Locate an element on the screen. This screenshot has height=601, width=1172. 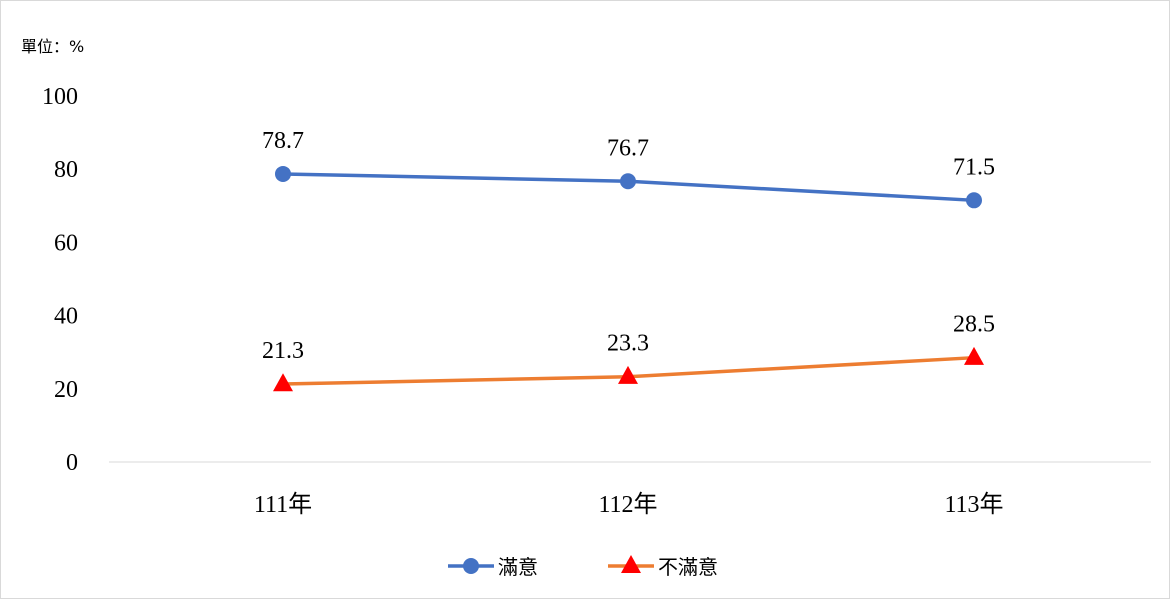
data-label: 21.3 is located at coordinates (283, 351).